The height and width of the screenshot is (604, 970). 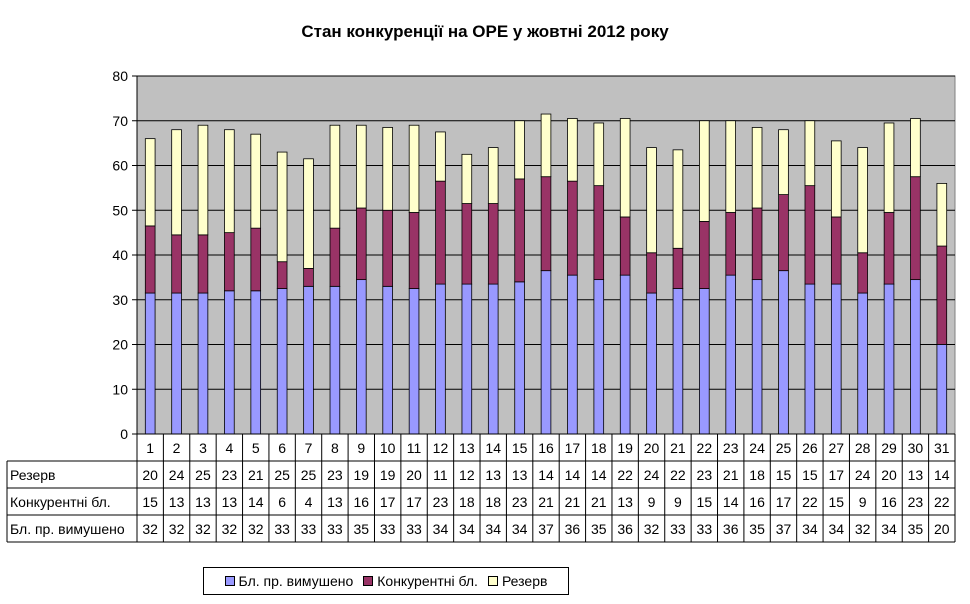 What do you see at coordinates (784, 448) in the screenshot?
I see `x-category-label: 25` at bounding box center [784, 448].